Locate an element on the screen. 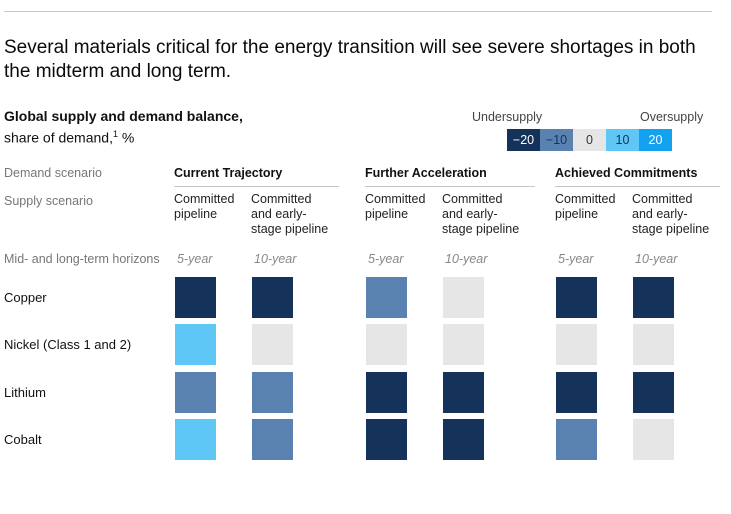  demand-scenario-label: Demand scenario is located at coordinates (53, 173).